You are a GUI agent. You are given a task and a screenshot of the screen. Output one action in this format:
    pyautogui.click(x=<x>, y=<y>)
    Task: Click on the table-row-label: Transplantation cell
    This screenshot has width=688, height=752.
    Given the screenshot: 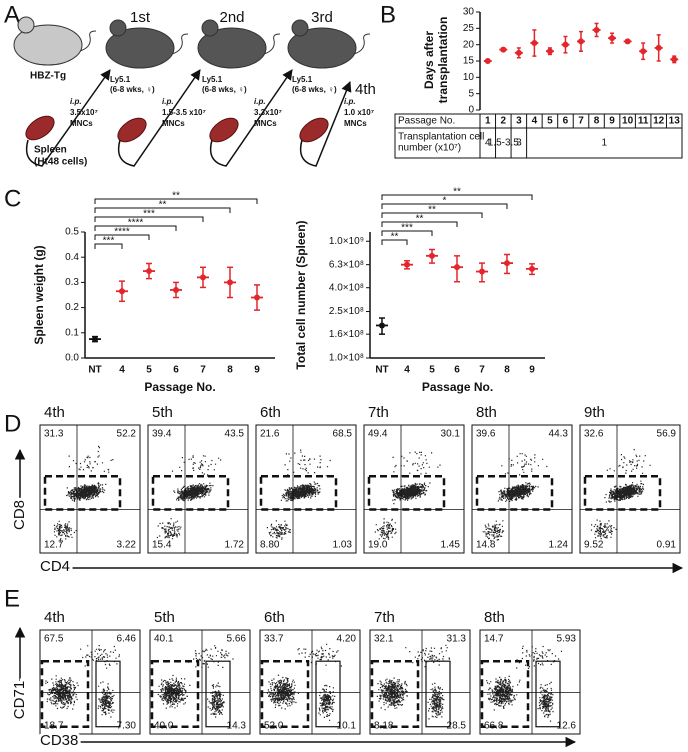 What is the action you would take?
    pyautogui.click(x=441, y=137)
    